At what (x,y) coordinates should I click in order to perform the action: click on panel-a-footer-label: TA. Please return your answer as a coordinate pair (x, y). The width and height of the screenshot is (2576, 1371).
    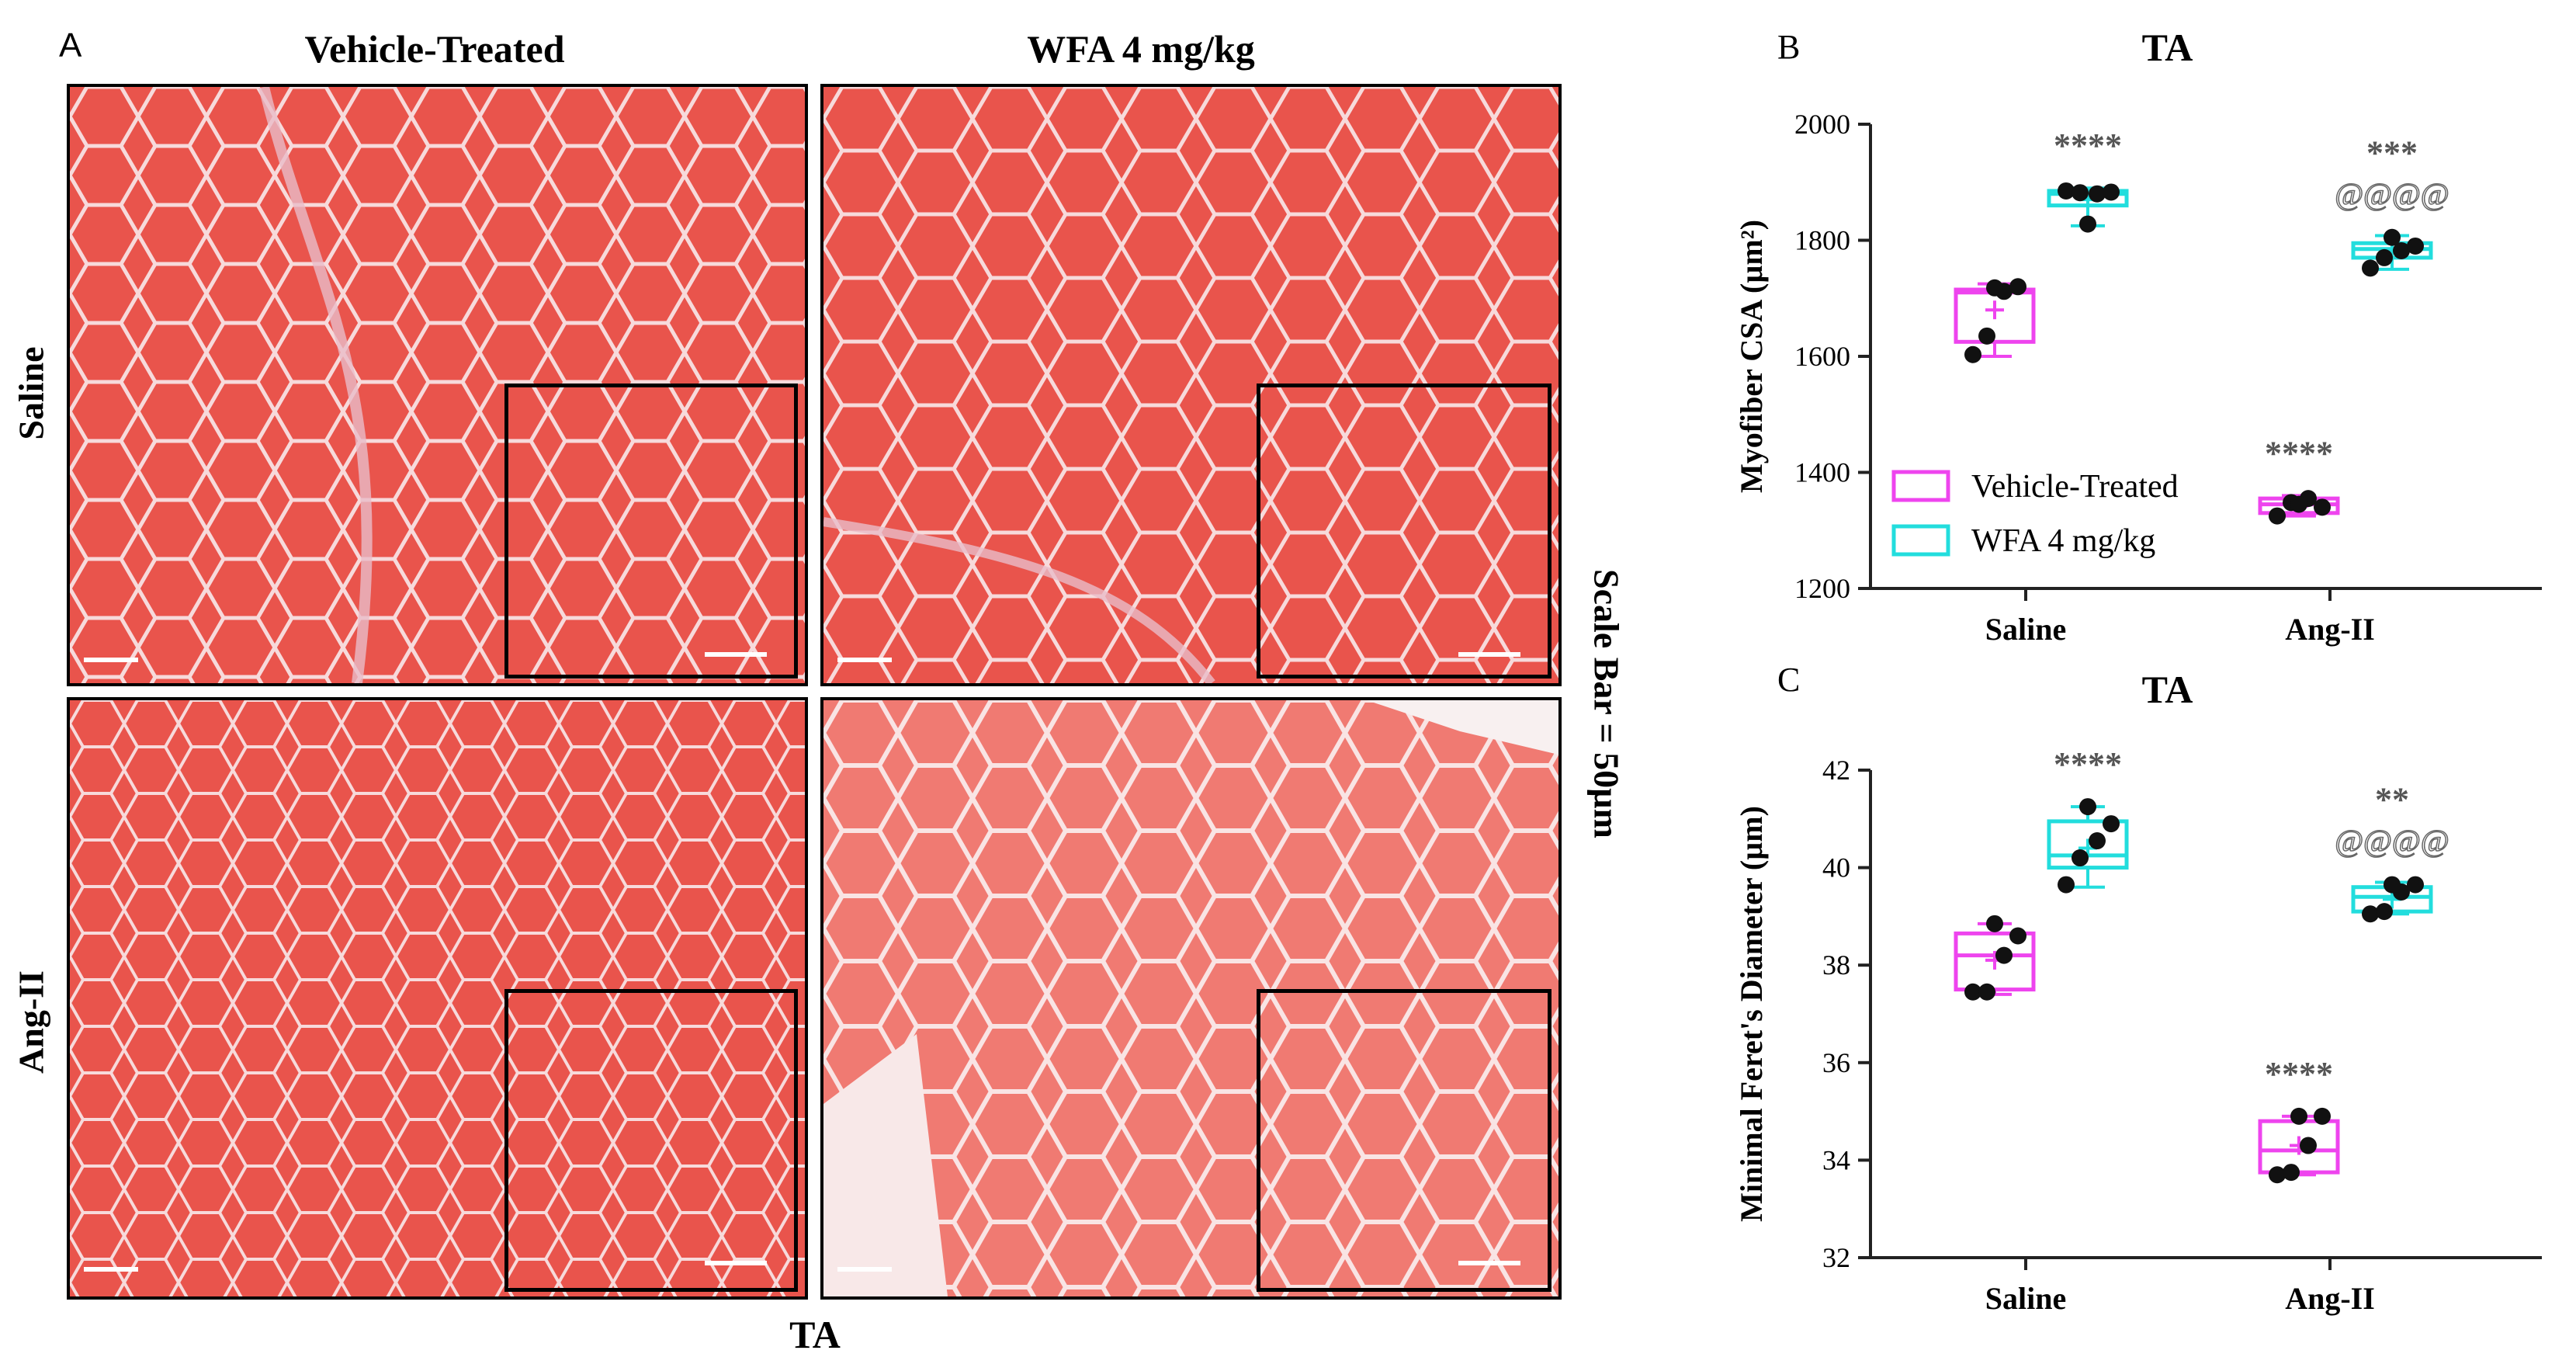
    Looking at the image, I should click on (815, 1335).